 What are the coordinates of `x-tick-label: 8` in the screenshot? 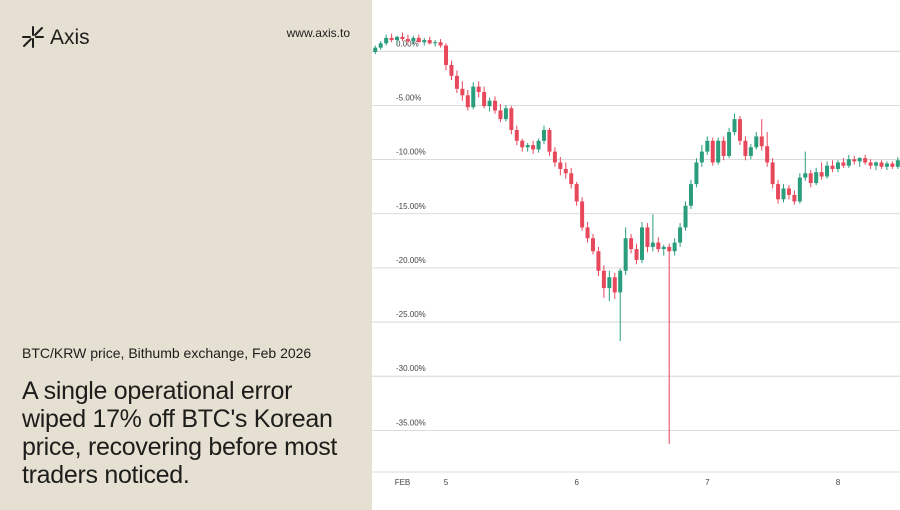 It's located at (838, 482).